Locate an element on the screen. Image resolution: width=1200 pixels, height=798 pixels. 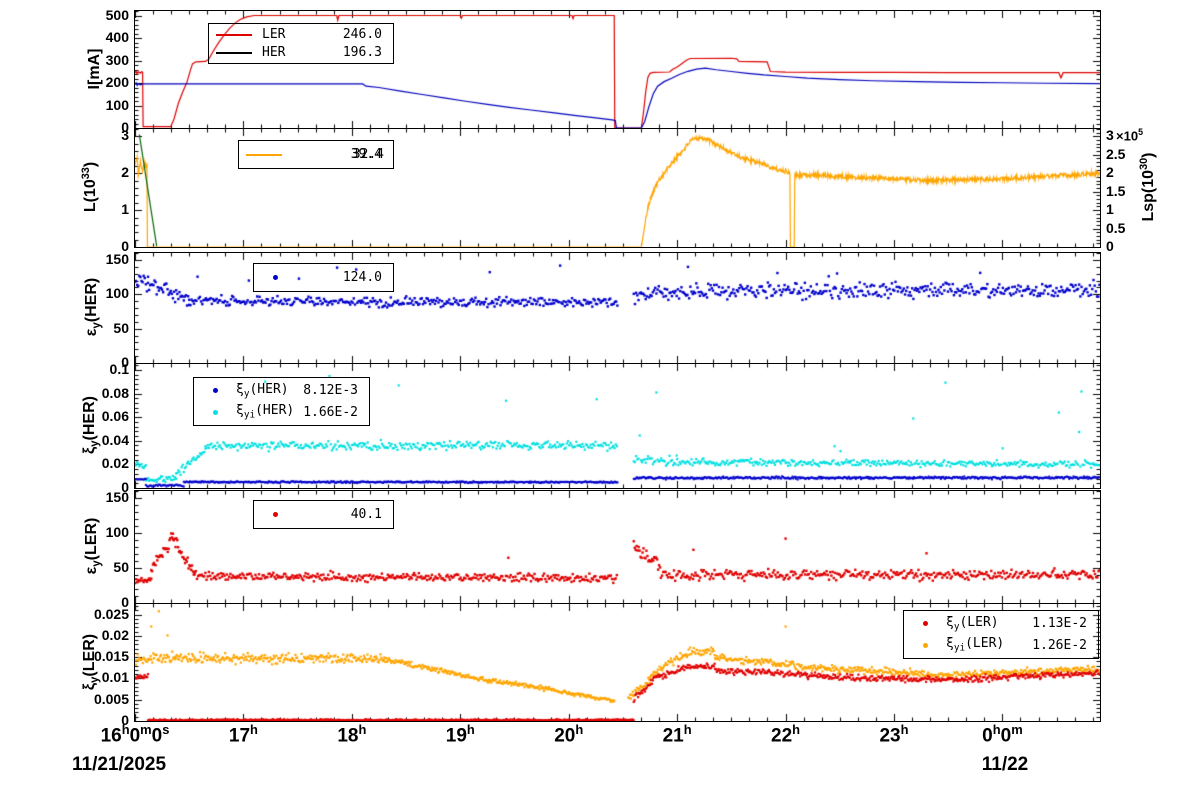
chart-canvas-xi-her is located at coordinates (617, 426).